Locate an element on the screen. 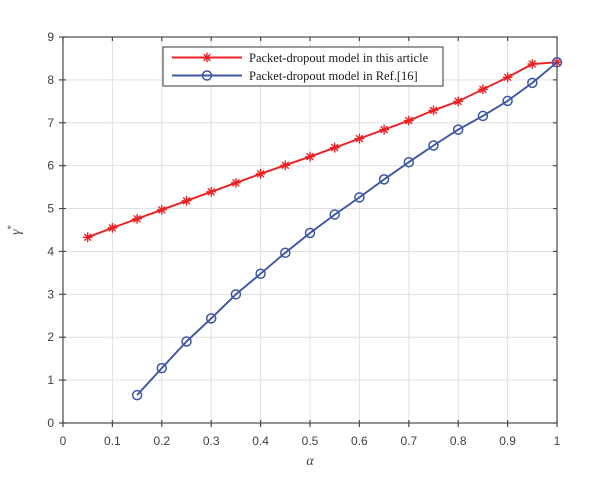 The height and width of the screenshot is (478, 600). y-tick-label: 1 is located at coordinates (50, 380).